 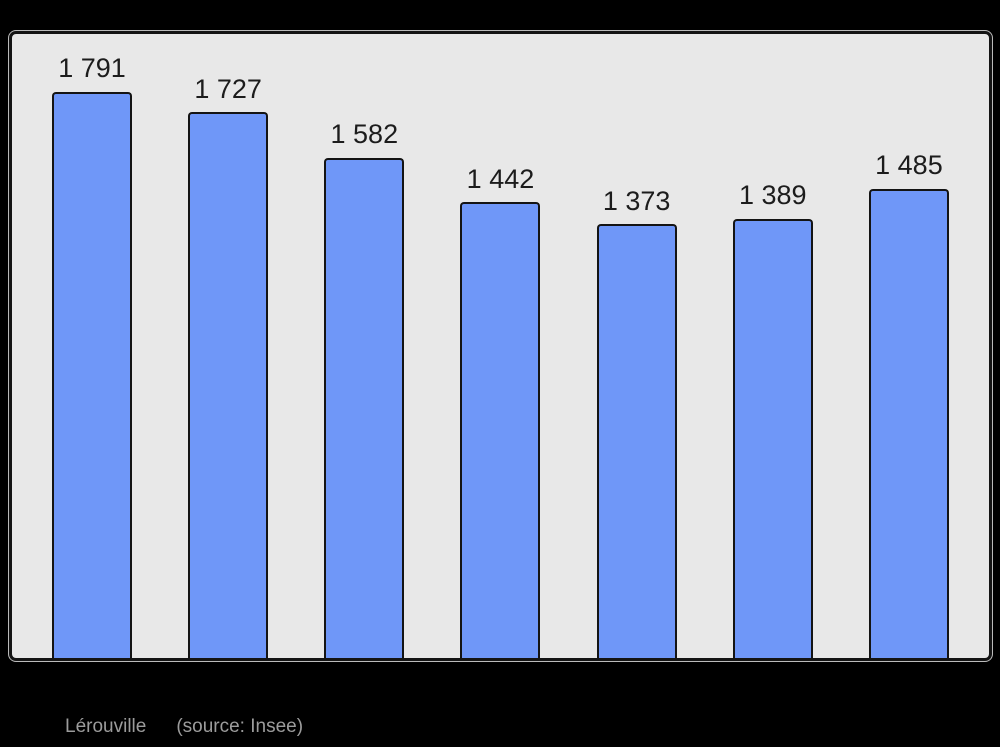 I want to click on bar-group: 1 727, so click(x=228, y=346).